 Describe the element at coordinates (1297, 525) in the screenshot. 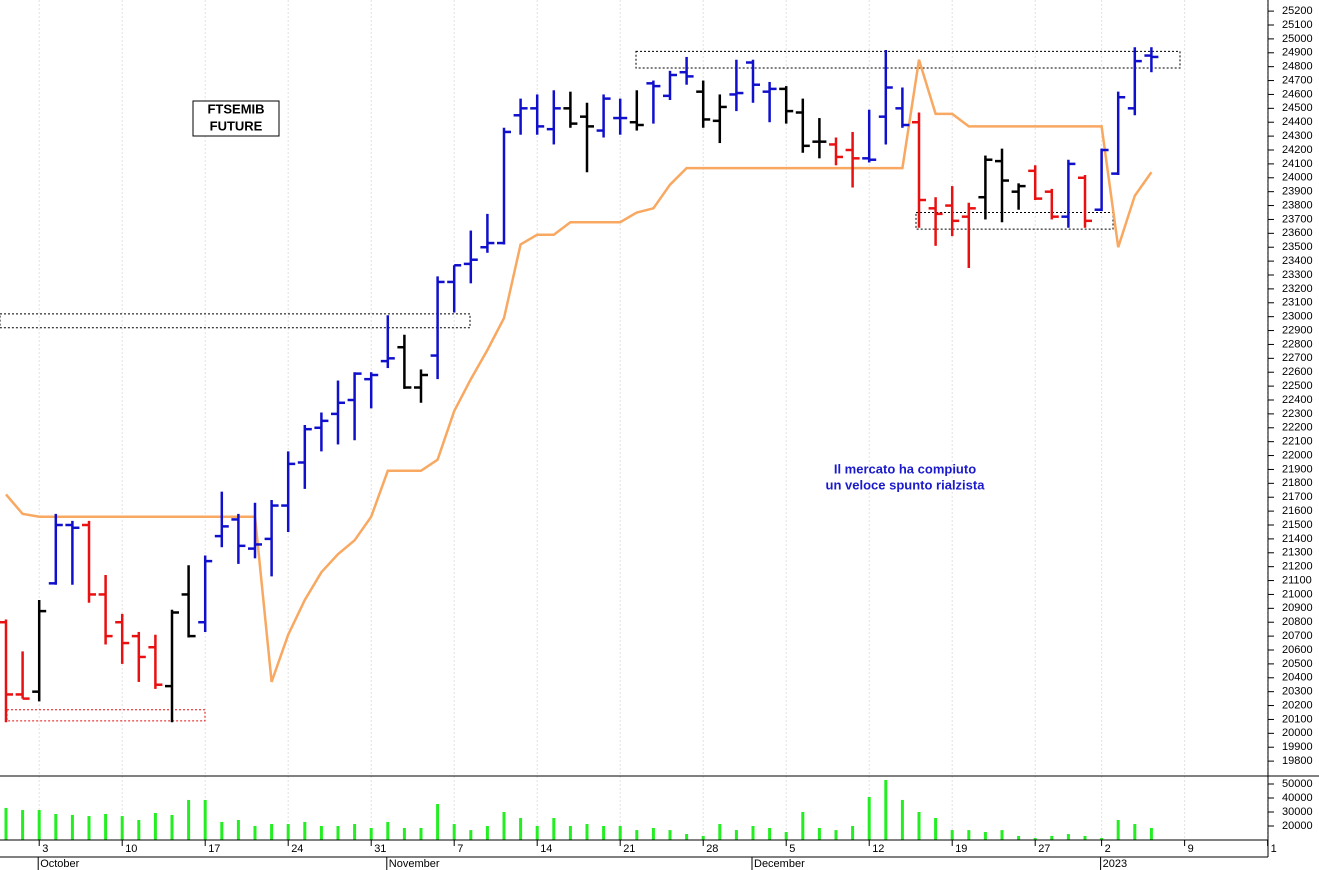

I see `y-tick-label: 21500` at that location.